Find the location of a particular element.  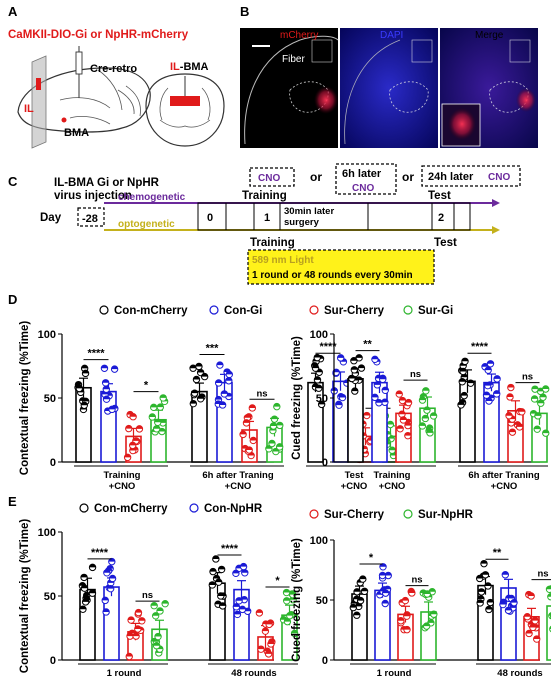

or-label-2: or is located at coordinates (408, 177).